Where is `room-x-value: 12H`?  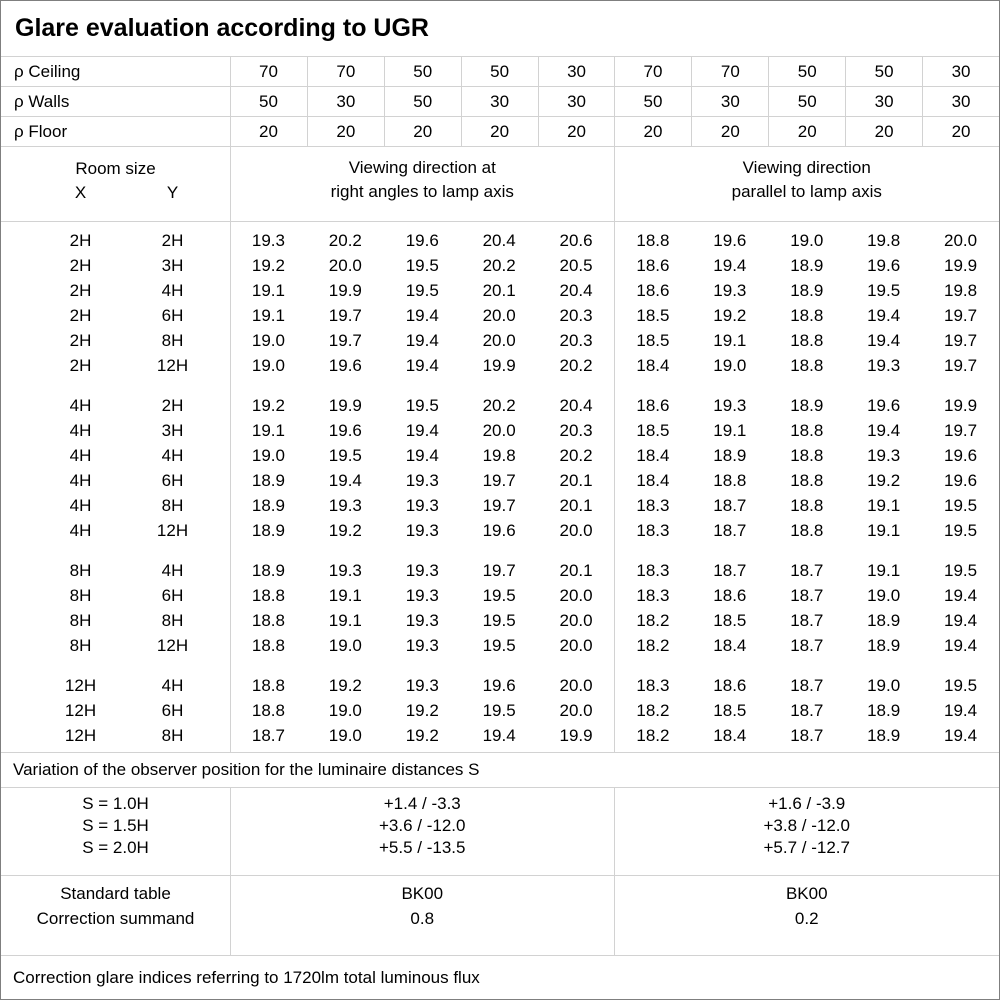 room-x-value: 12H is located at coordinates (80, 685).